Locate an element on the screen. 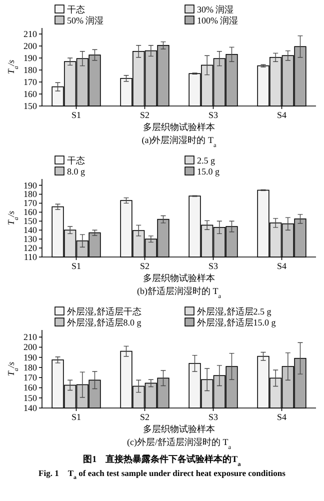 This screenshot has width=324, height=501. legend-label: 外层湿,舒适层8.0 g is located at coordinates (104, 323).